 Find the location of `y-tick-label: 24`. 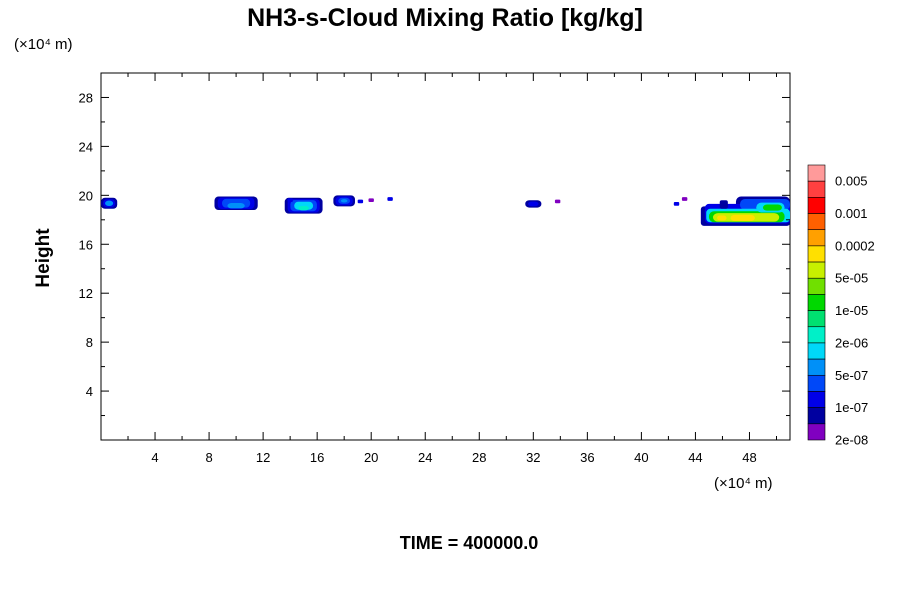

y-tick-label: 24 is located at coordinates (86, 146).